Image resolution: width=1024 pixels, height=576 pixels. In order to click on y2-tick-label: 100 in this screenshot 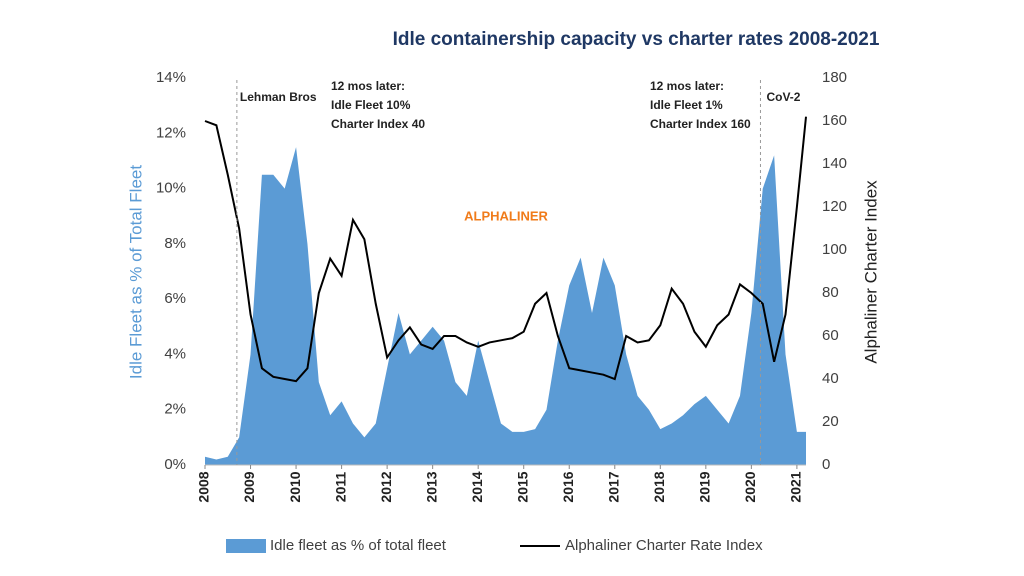, I will do `click(834, 249)`.